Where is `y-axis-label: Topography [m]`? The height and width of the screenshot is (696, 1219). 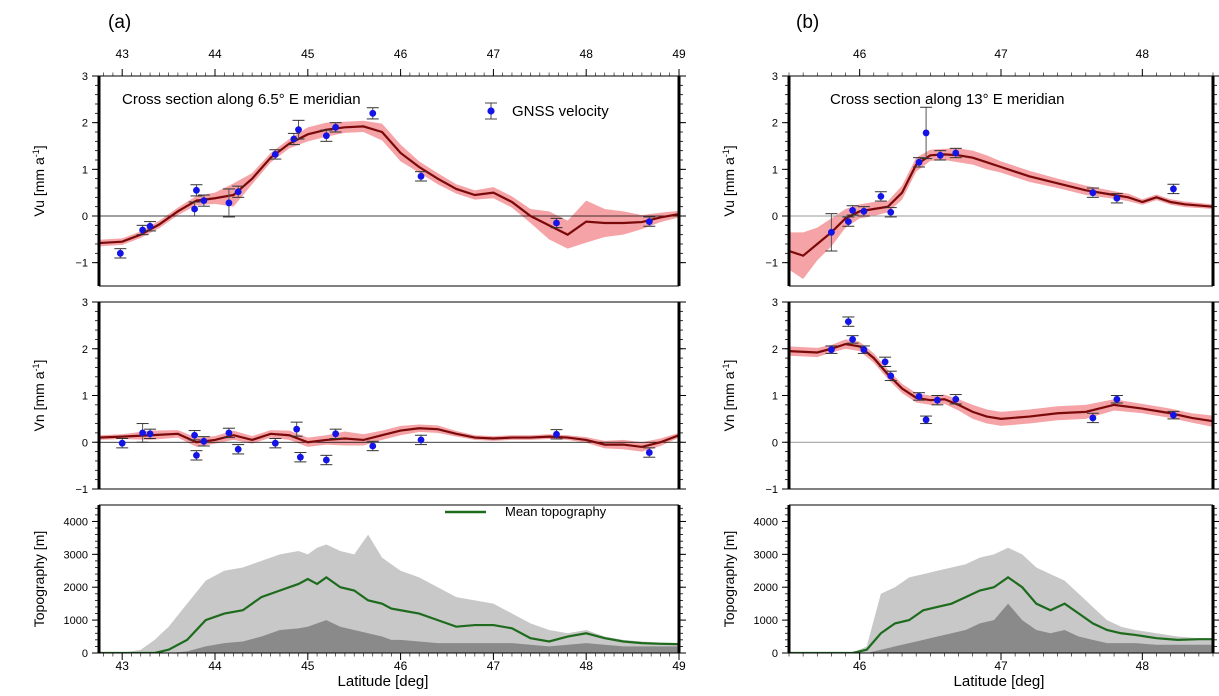
y-axis-label: Topography [m] is located at coordinates (39, 579).